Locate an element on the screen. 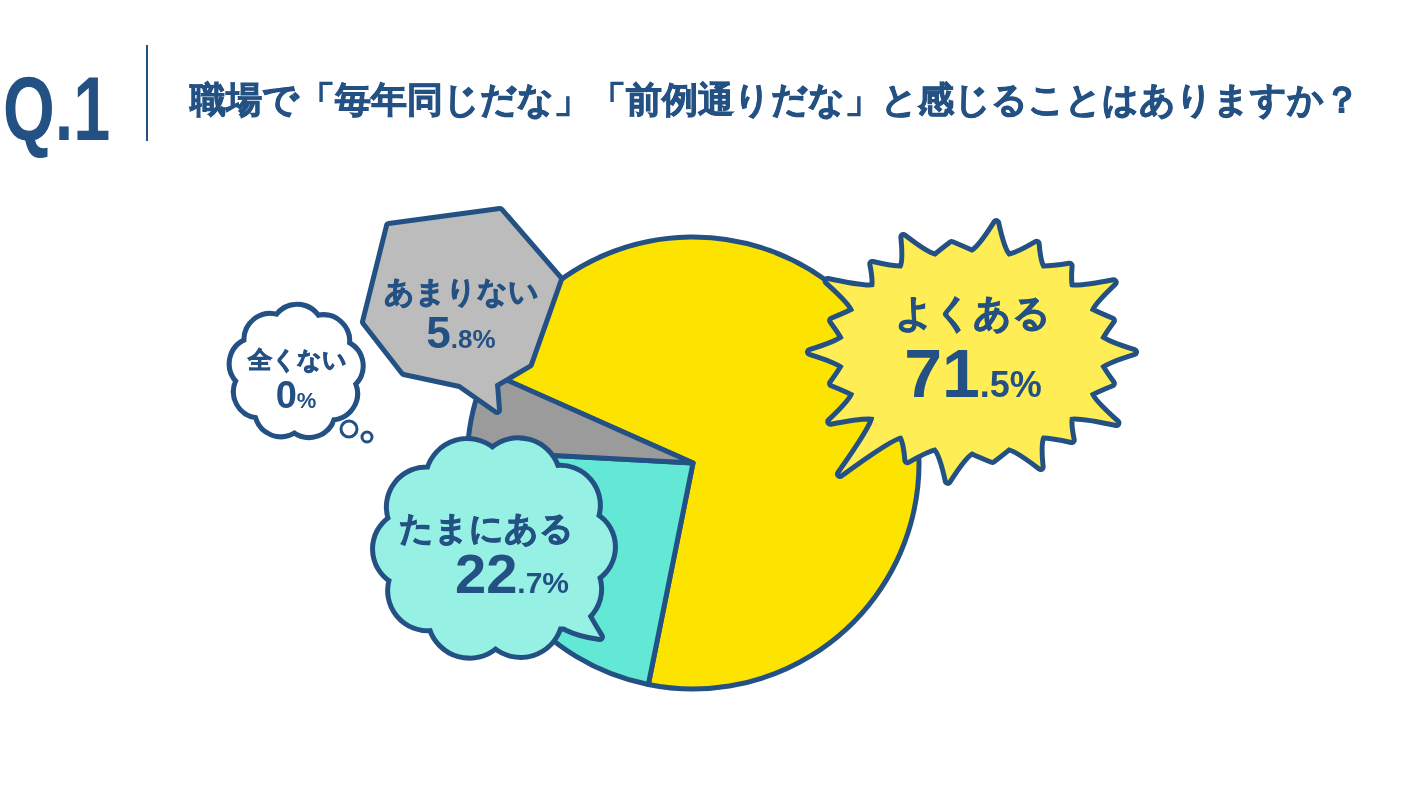 The height and width of the screenshot is (788, 1405). category-label: 全くない is located at coordinates (297, 359).